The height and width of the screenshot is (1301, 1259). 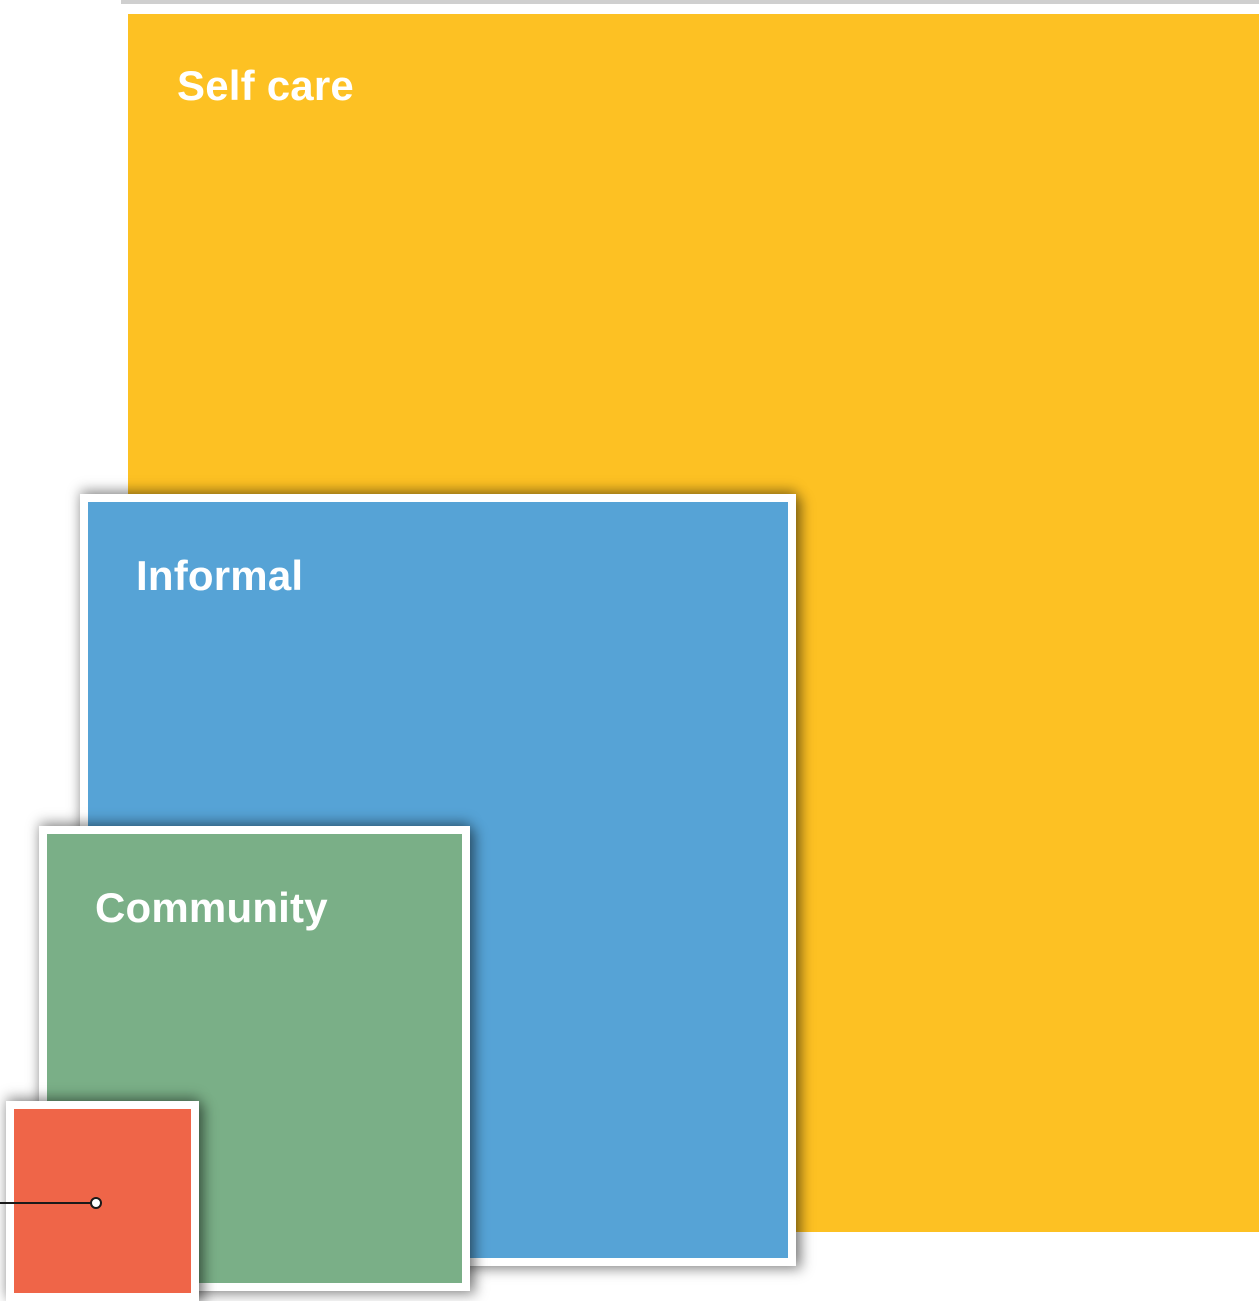 I want to click on callout-dot, so click(x=96, y=1203).